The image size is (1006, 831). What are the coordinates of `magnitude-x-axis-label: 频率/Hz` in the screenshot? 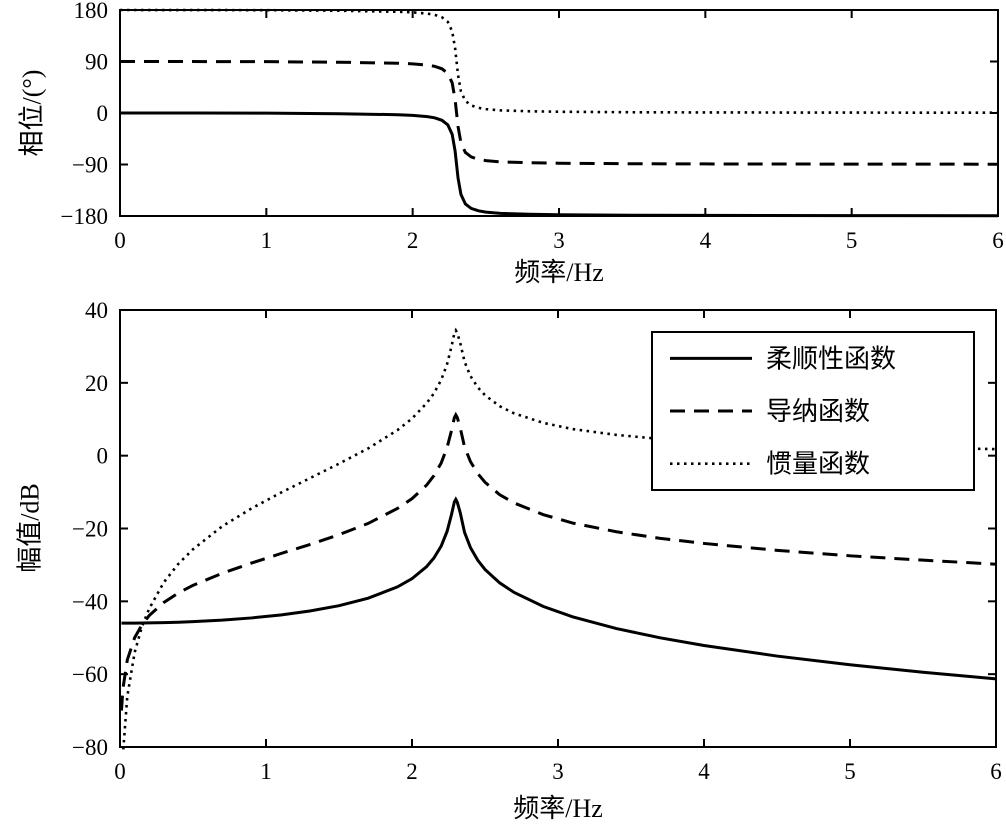 It's located at (558, 808).